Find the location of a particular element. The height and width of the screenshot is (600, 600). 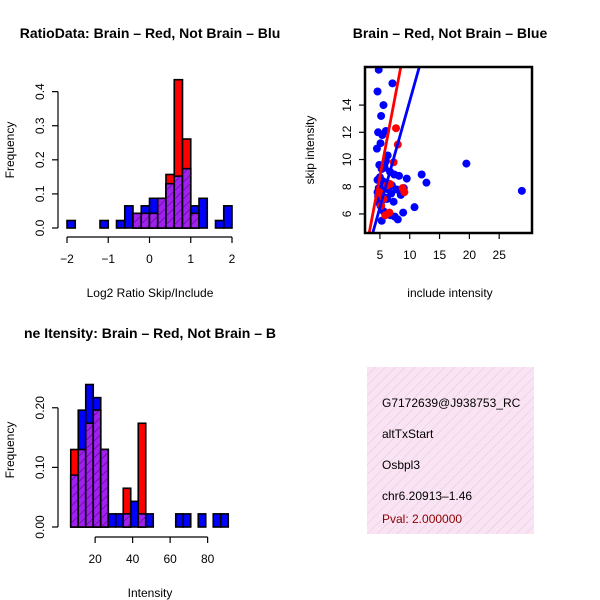

scatter-y-tick-label: 12 is located at coordinates (347, 132).